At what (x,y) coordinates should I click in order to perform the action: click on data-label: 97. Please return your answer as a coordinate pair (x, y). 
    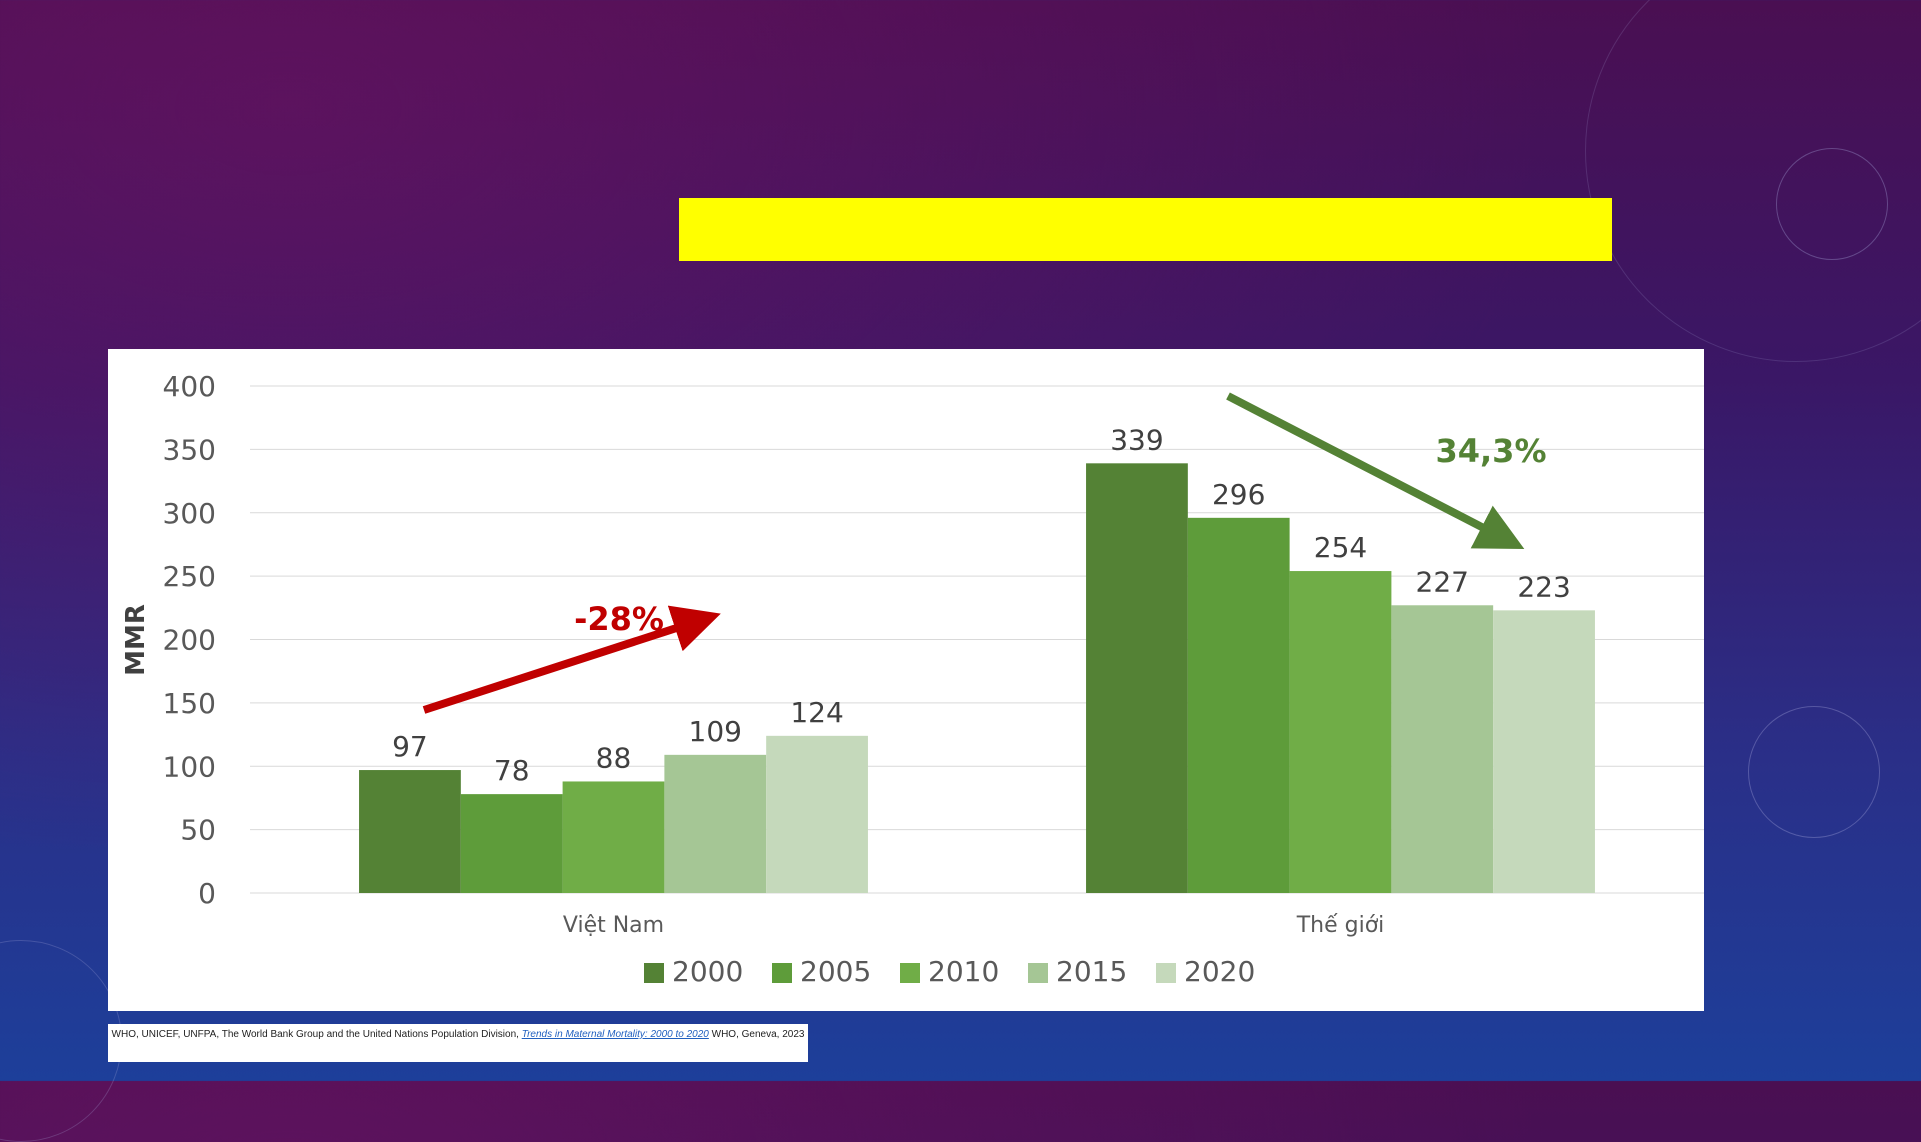
    Looking at the image, I should click on (410, 746).